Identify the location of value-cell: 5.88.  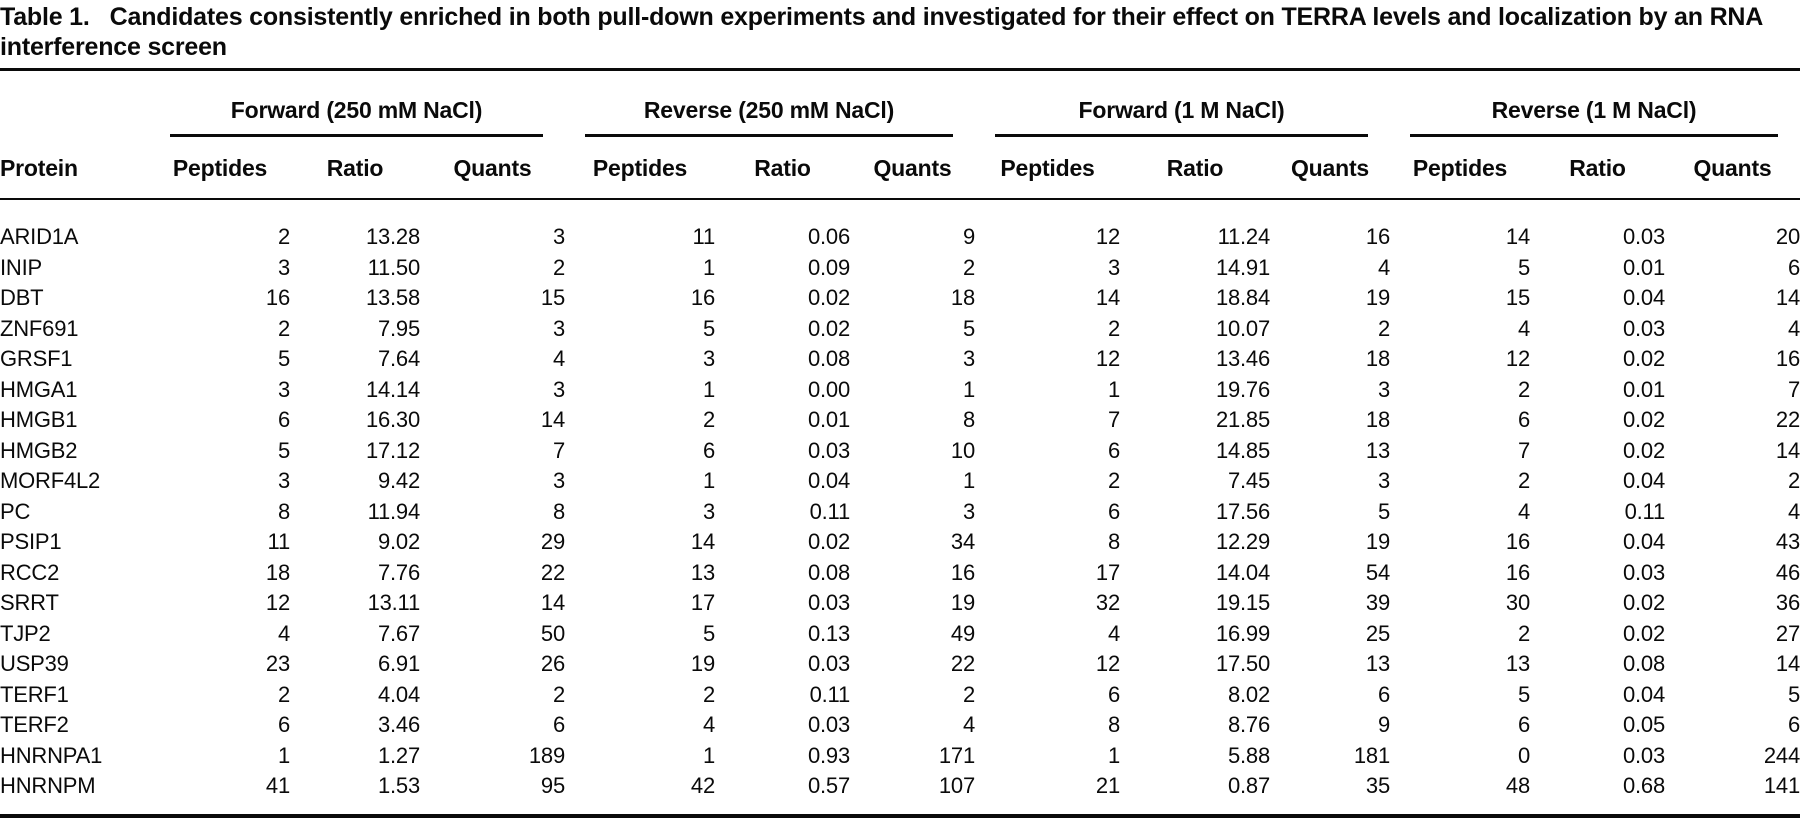
(1248, 755).